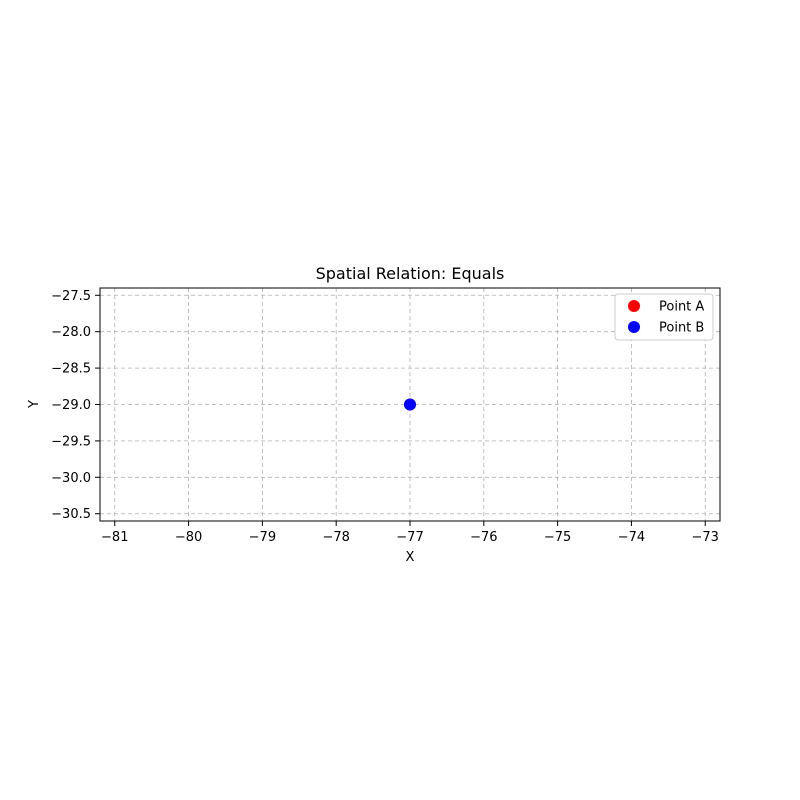 Image resolution: width=800 pixels, height=800 pixels. I want to click on x-tick-label: −77, so click(409, 537).